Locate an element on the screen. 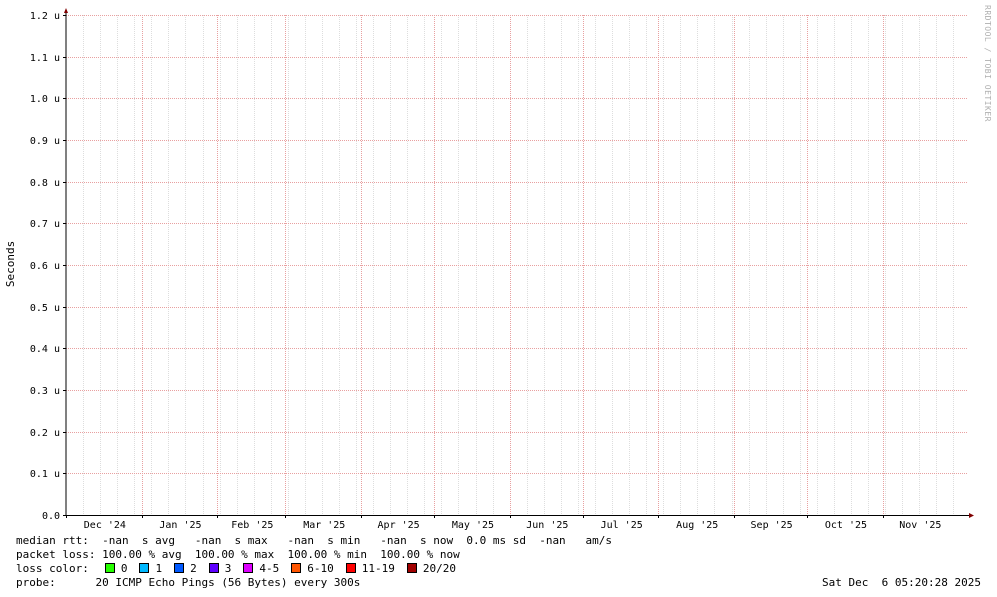 The width and height of the screenshot is (997, 597). y-tick-label: 0.9 u is located at coordinates (45, 141).